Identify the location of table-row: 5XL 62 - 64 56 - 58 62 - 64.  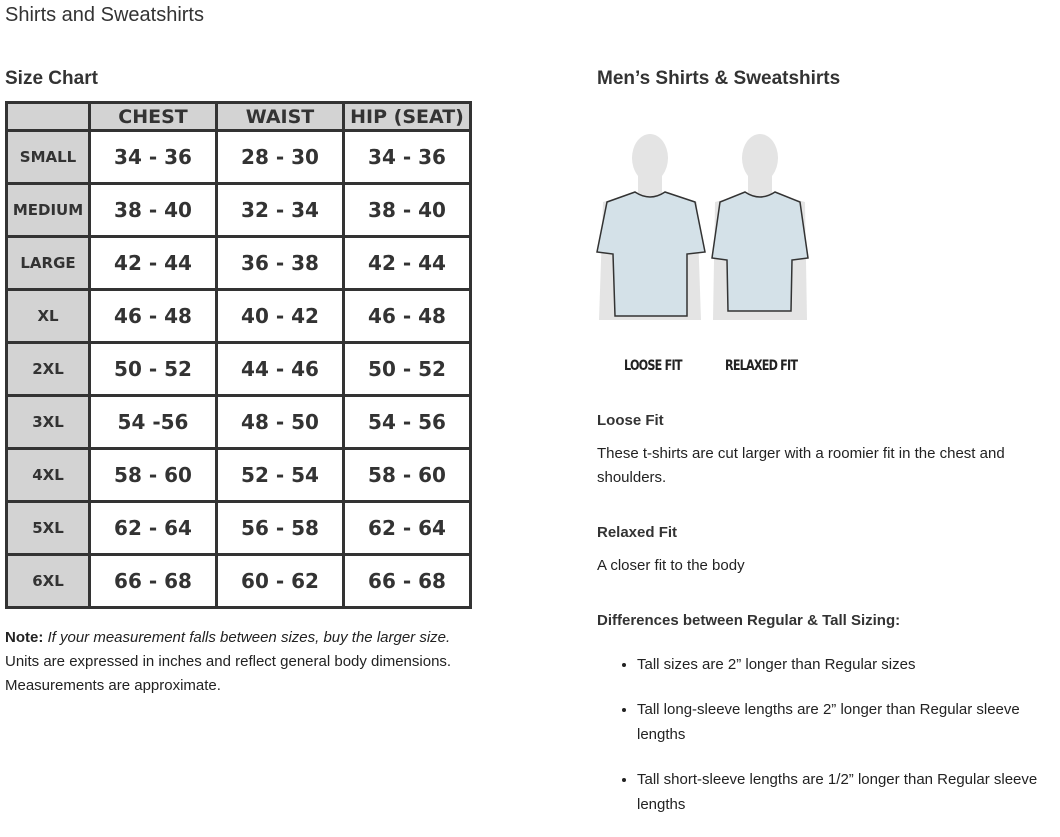
(238, 528).